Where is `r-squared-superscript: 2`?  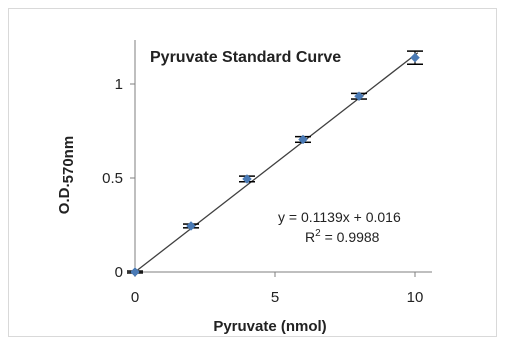
r-squared-superscript: 2 is located at coordinates (318, 233).